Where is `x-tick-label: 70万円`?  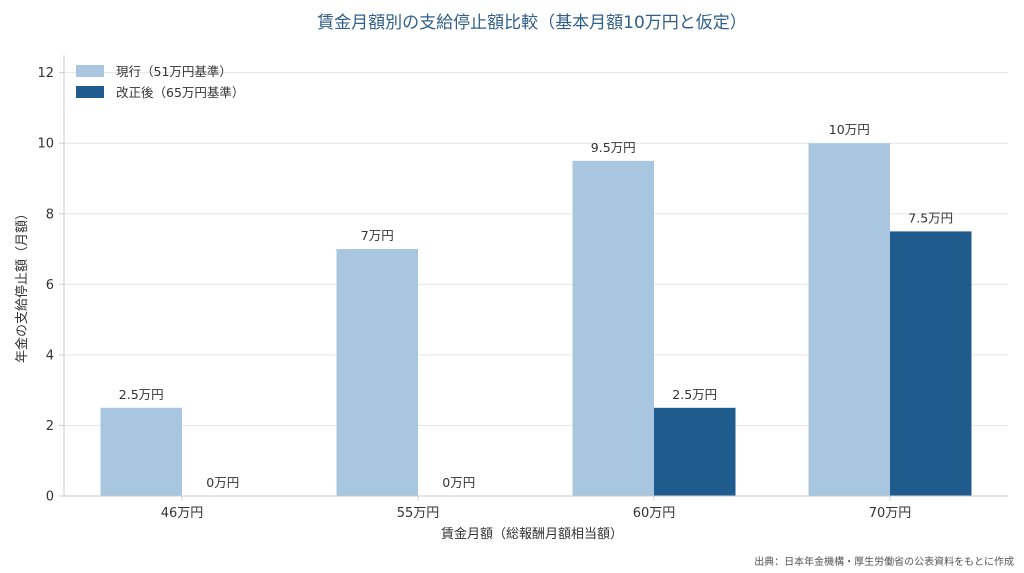
x-tick-label: 70万円 is located at coordinates (890, 513).